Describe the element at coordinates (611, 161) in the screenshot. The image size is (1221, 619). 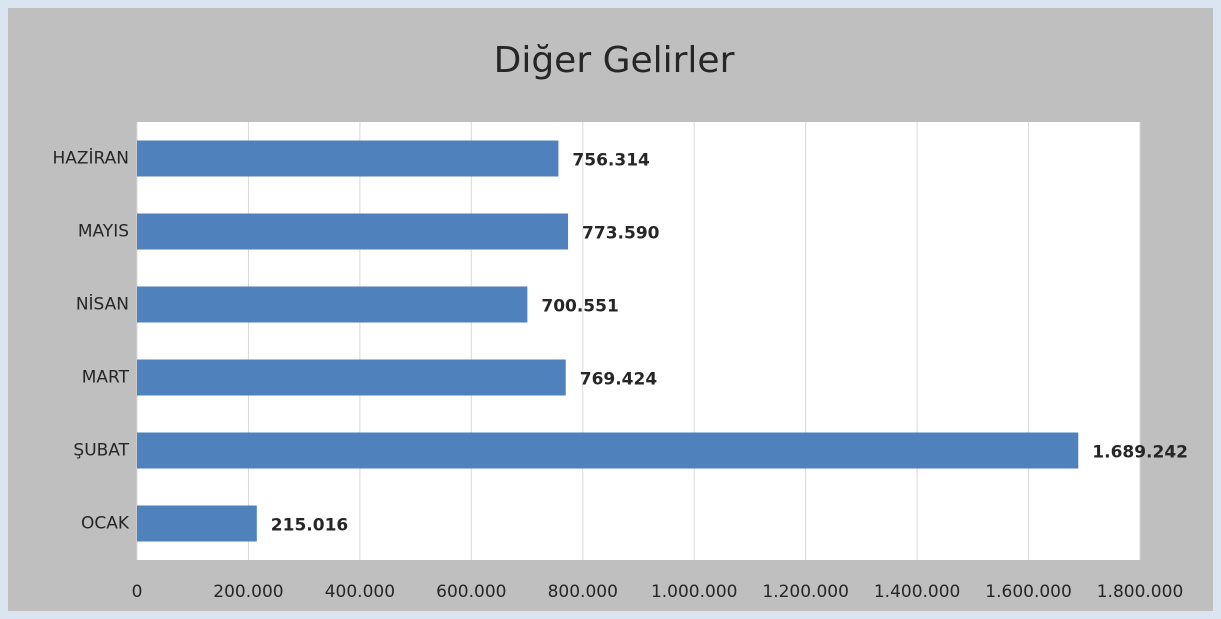
I see `data-label: 756.314` at that location.